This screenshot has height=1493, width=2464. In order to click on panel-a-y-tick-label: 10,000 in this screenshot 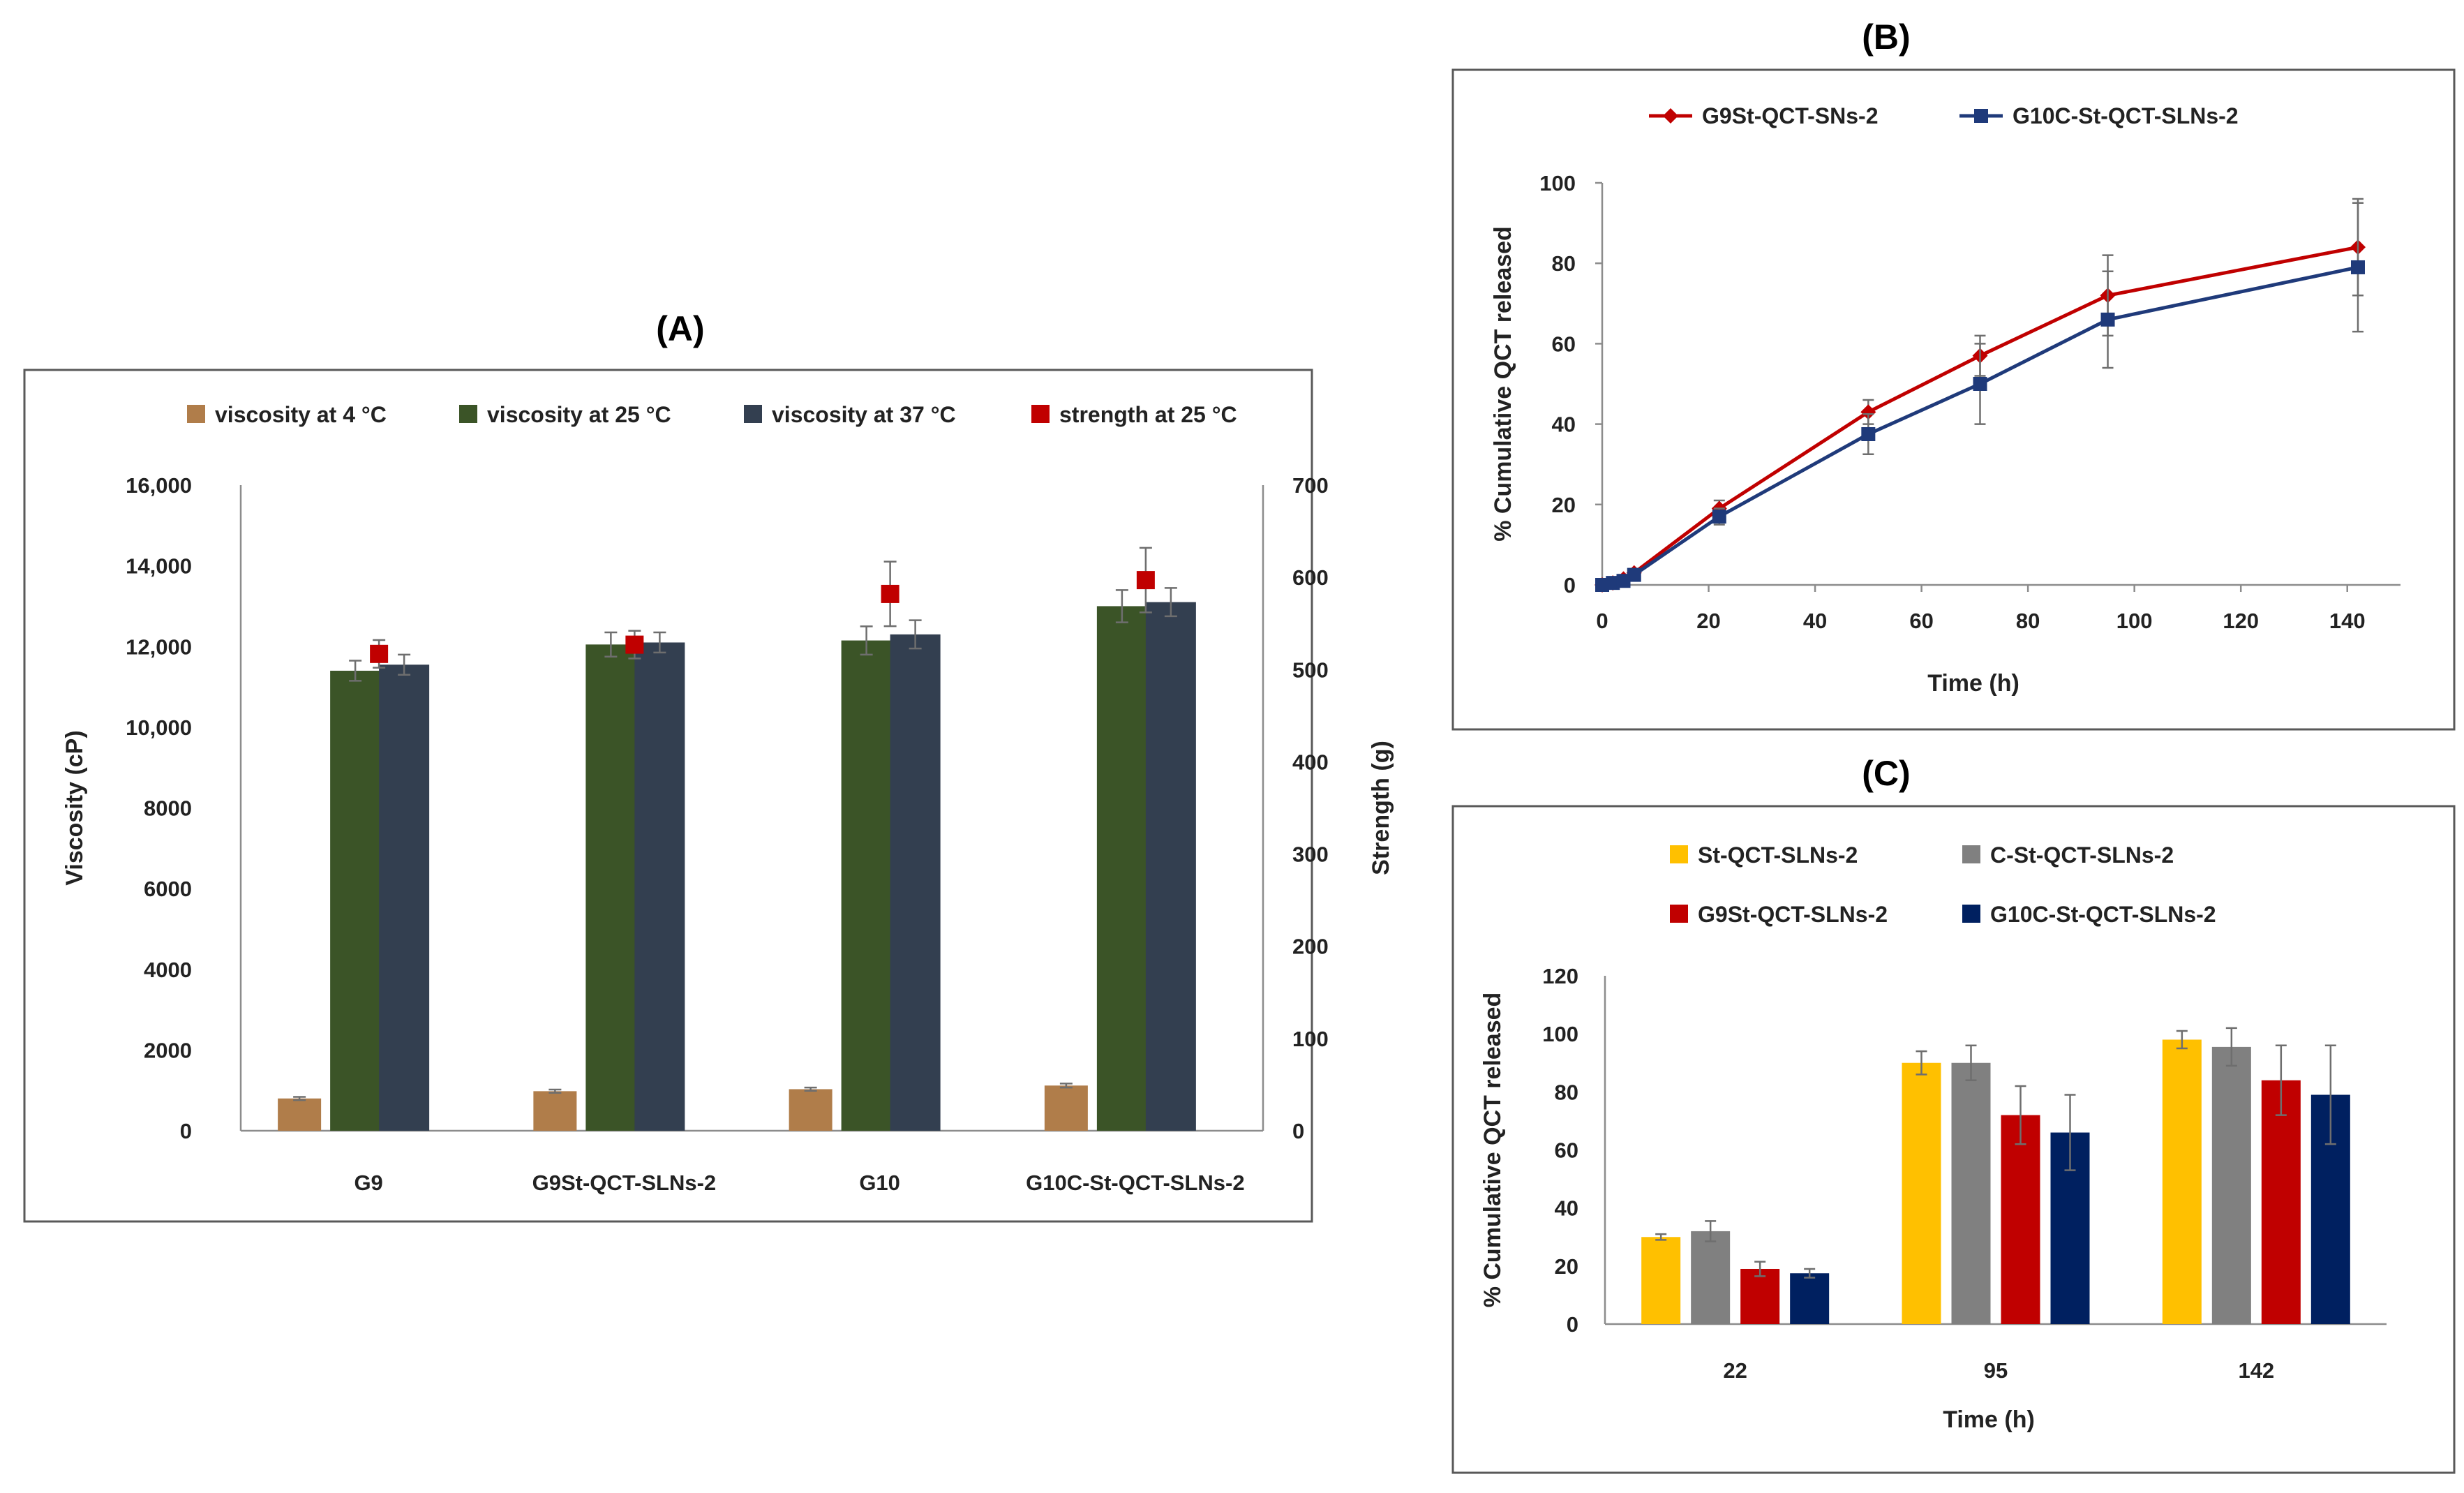, I will do `click(159, 727)`.